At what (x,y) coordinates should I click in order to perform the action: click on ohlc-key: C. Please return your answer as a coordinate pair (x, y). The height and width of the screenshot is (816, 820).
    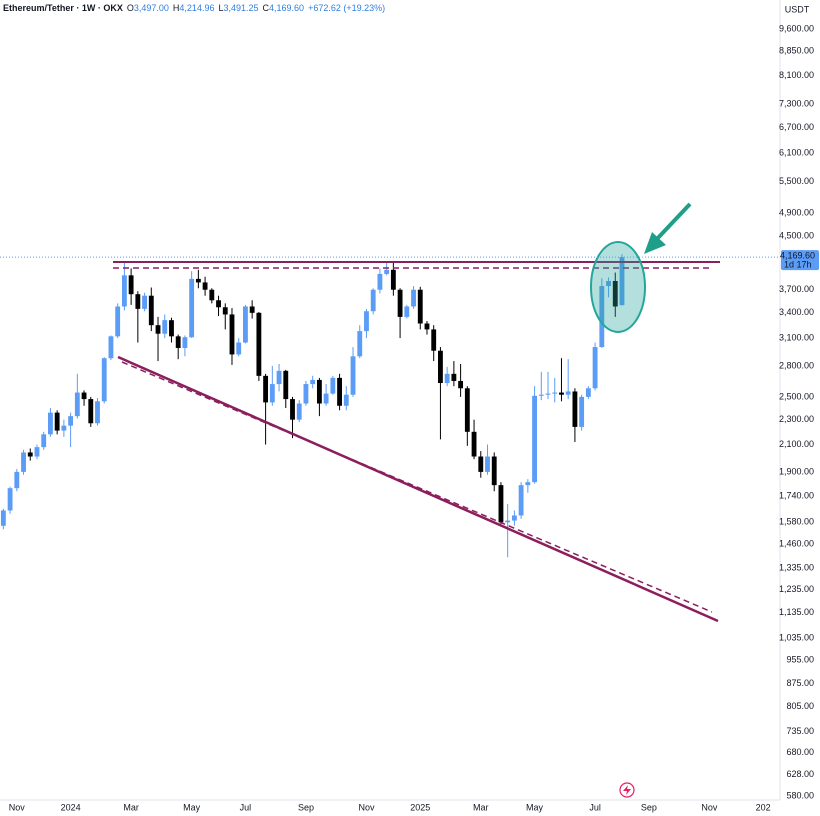
    Looking at the image, I should click on (266, 8).